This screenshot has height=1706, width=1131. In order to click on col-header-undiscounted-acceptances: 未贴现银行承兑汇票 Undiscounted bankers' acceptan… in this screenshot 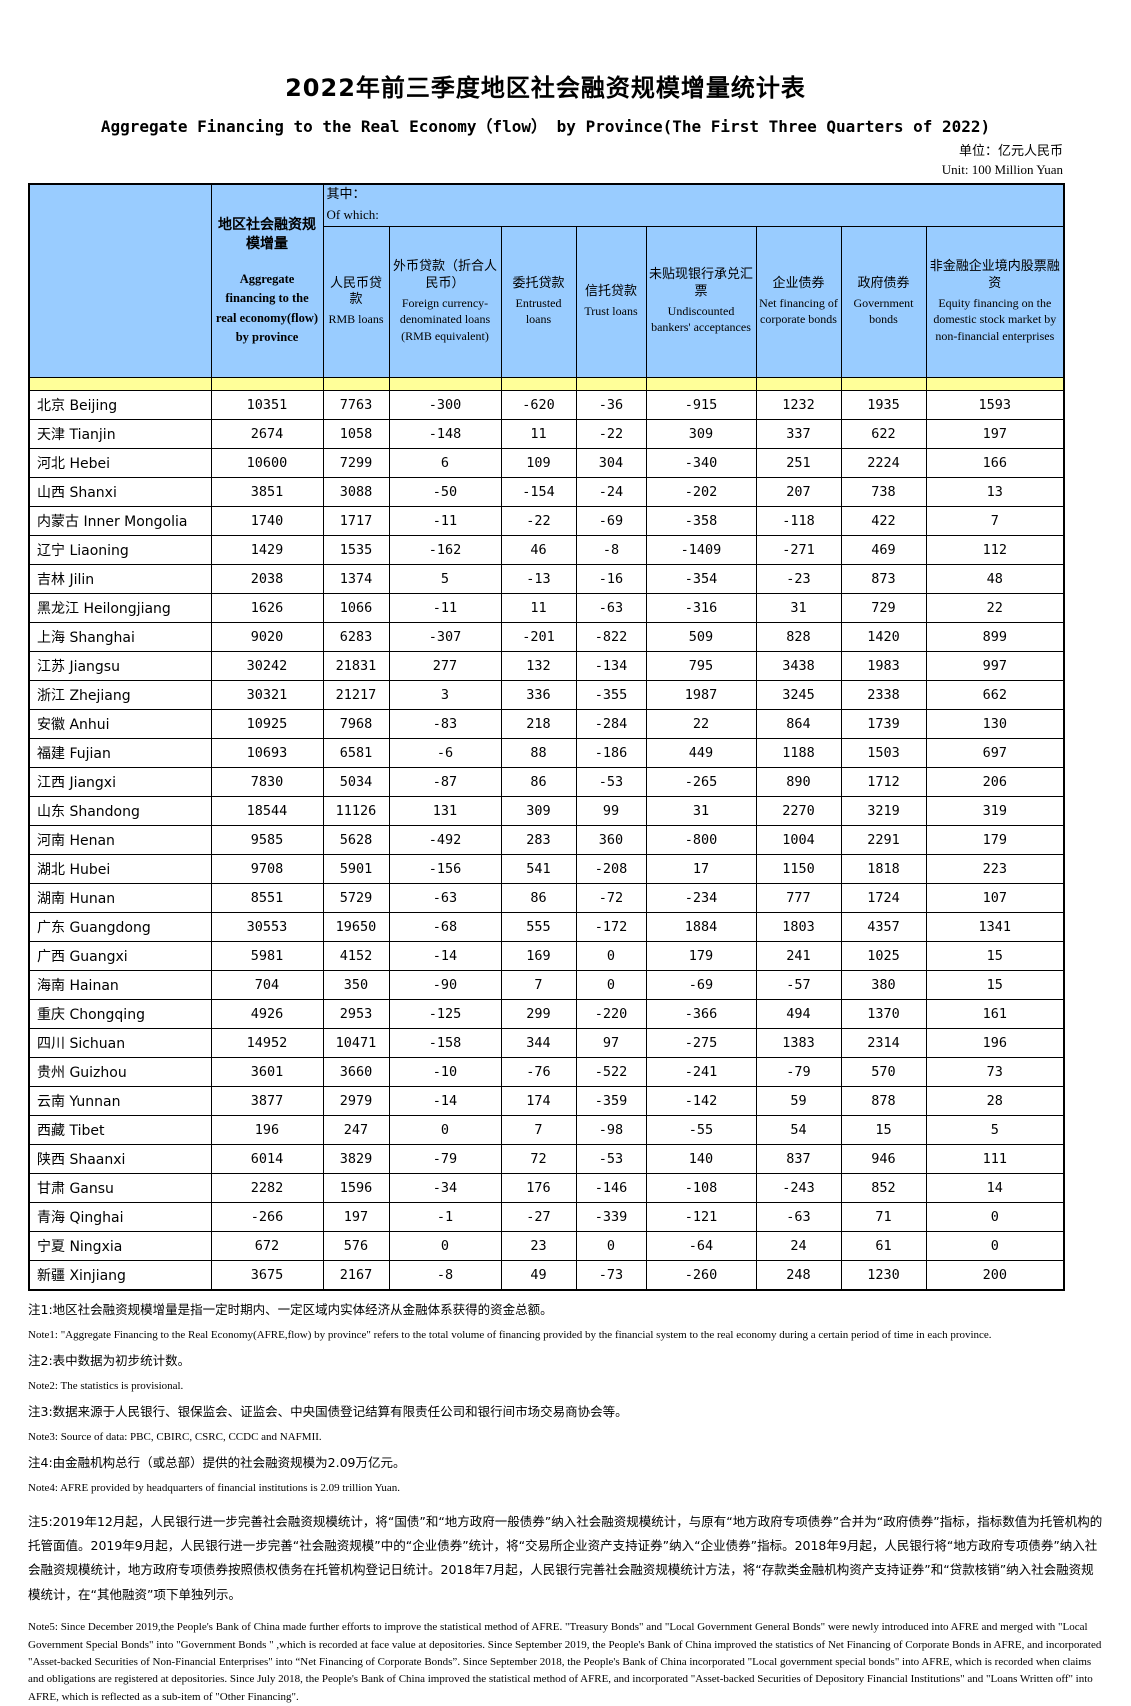, I will do `click(701, 301)`.